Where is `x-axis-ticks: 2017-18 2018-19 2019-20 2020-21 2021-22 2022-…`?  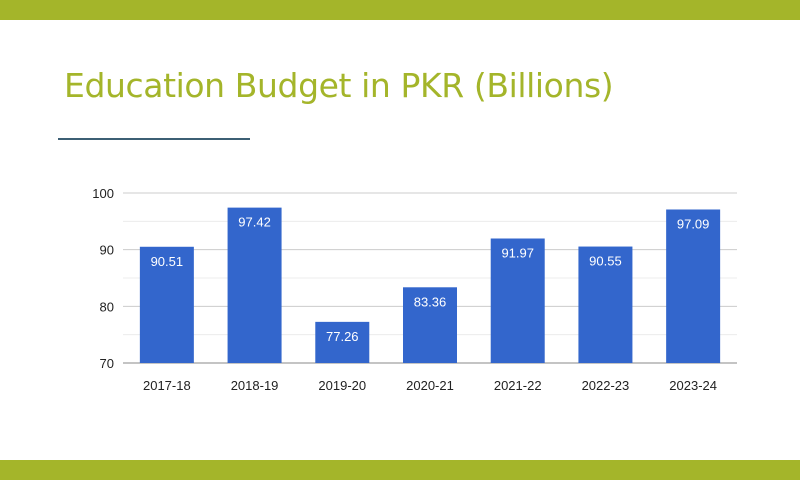 x-axis-ticks: 2017-18 2018-19 2019-20 2020-21 2021-22 2022-… is located at coordinates (430, 385).